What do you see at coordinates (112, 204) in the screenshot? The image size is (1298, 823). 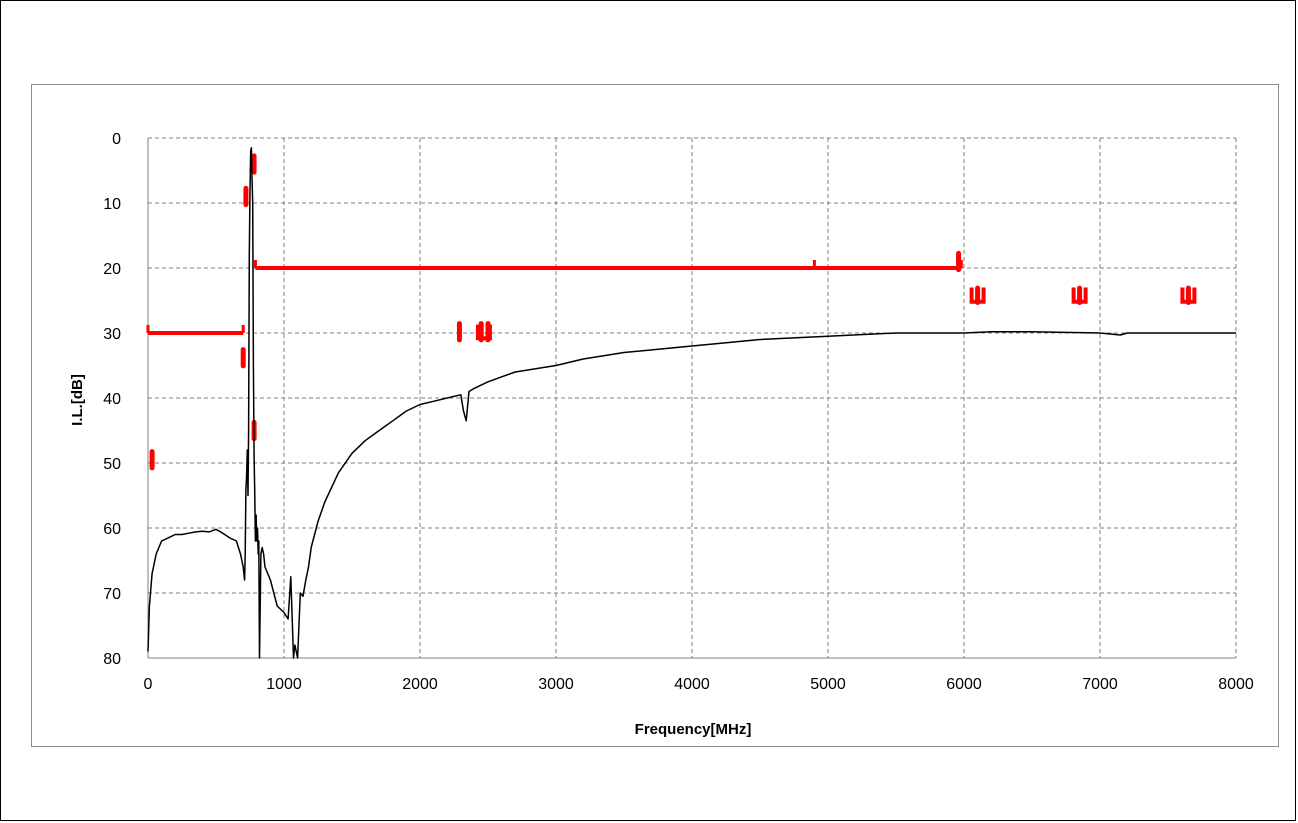 I see `y-tick-label: 10` at bounding box center [112, 204].